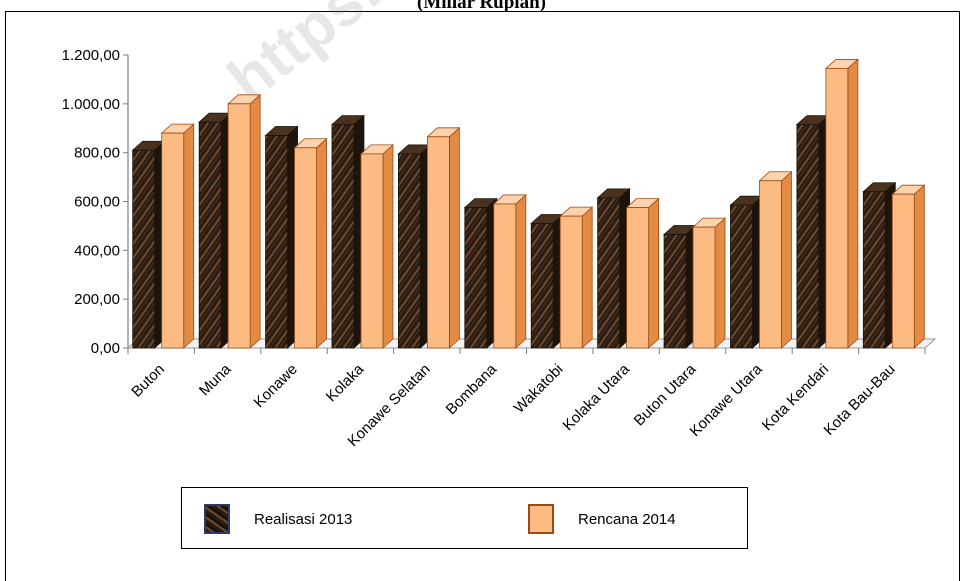 The image size is (963, 581). I want to click on bar-rencana-6-front, so click(571, 282).